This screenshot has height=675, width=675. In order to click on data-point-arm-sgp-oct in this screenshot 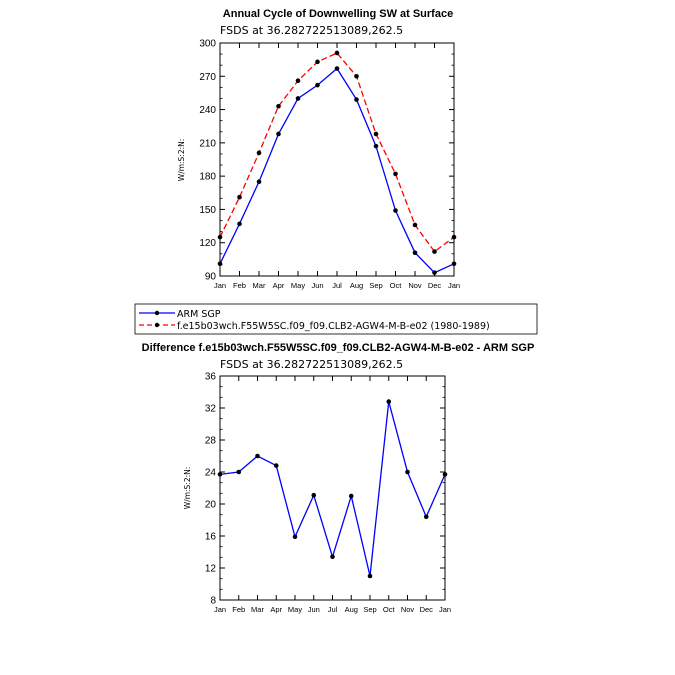, I will do `click(395, 210)`.